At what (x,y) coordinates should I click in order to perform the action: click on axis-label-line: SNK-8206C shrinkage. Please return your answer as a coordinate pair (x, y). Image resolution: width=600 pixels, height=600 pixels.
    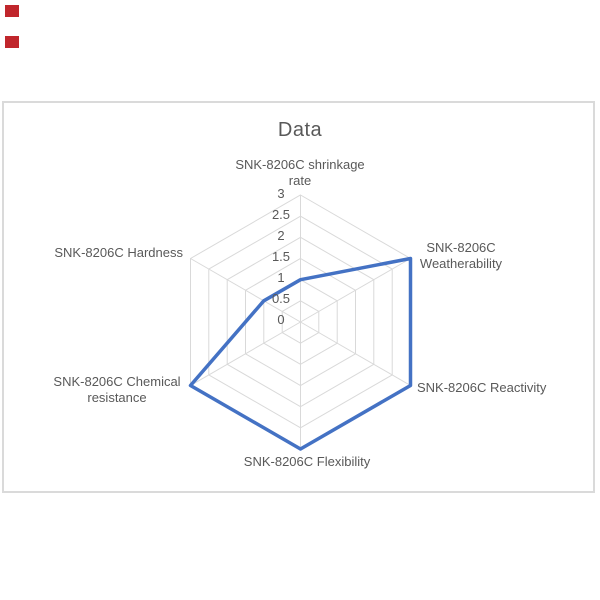
    Looking at the image, I should click on (300, 164).